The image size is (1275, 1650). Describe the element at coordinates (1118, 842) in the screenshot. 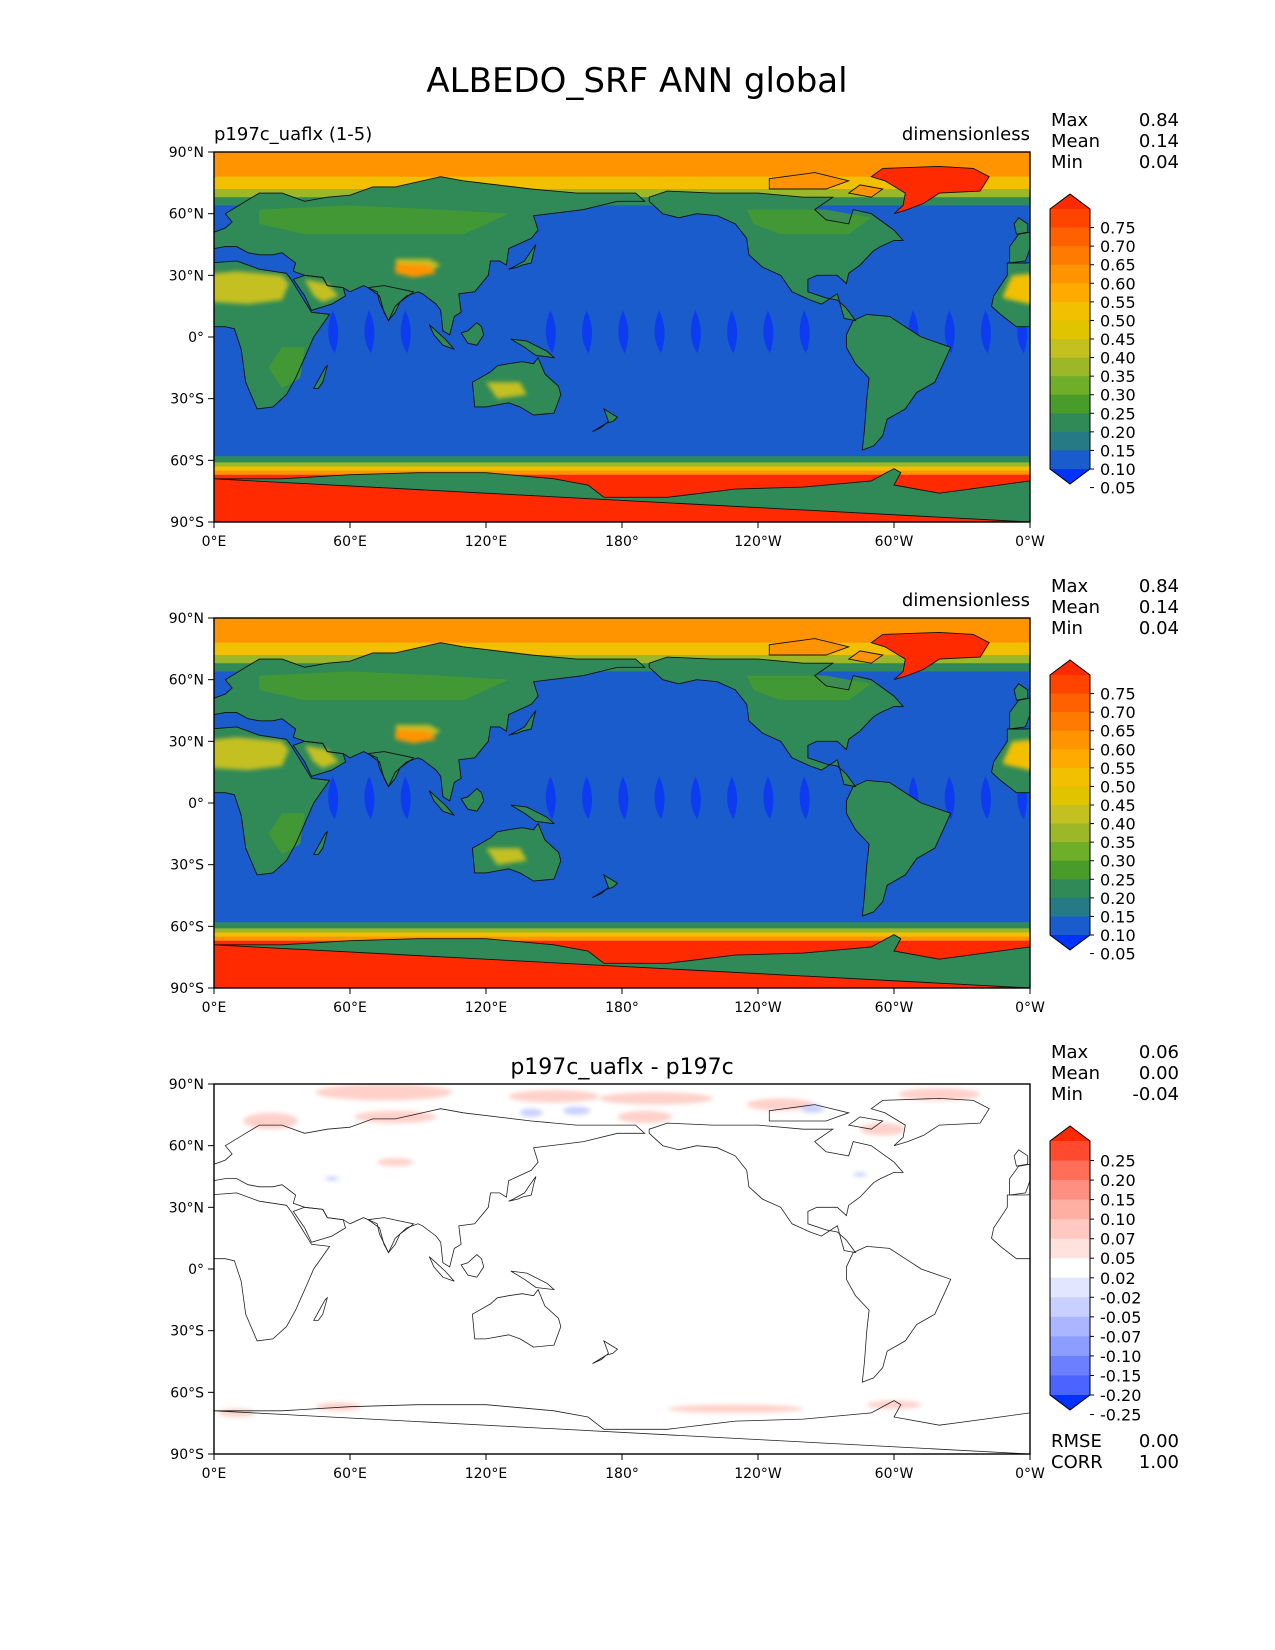

I see `colorbar-tick-label: 0.35` at that location.